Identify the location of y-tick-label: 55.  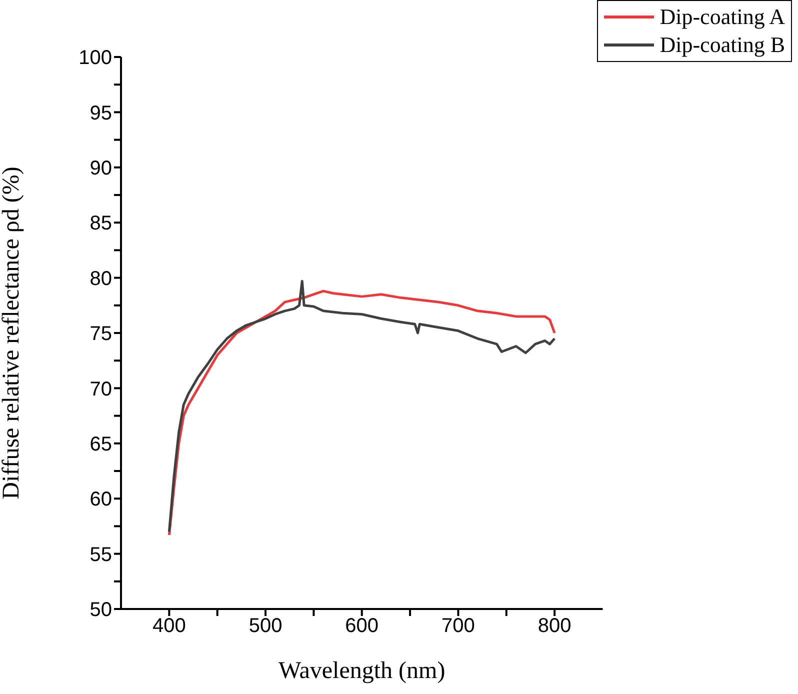
(101, 555).